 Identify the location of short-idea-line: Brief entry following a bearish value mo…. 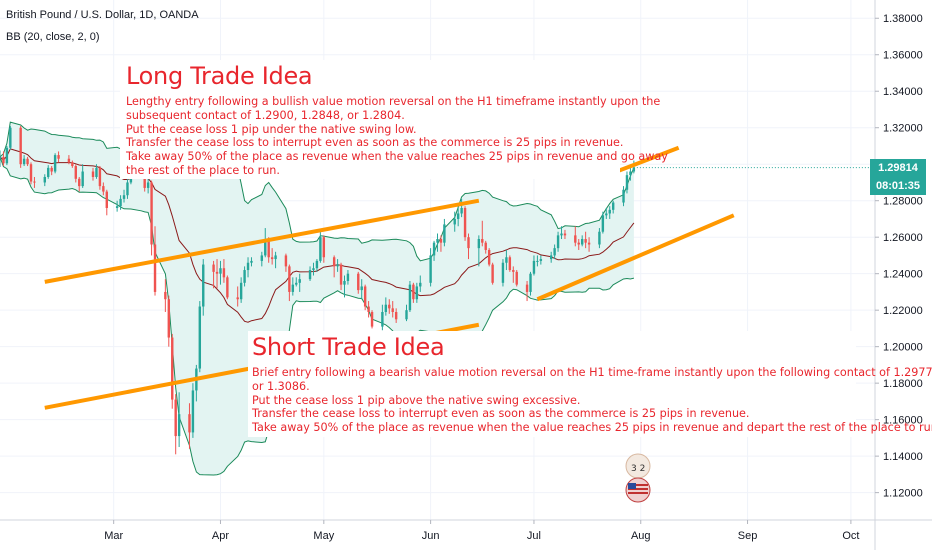
(592, 373).